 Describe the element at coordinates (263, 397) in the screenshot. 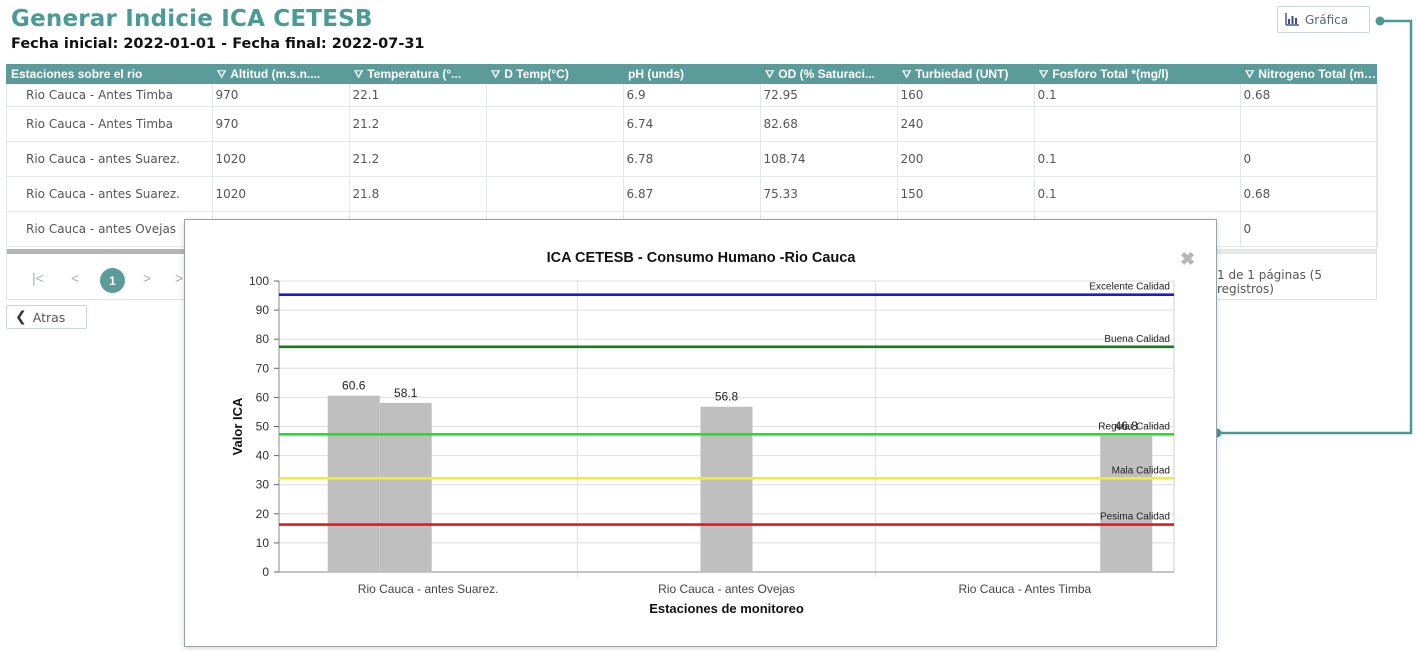

I see `y-tick-label: 60` at that location.